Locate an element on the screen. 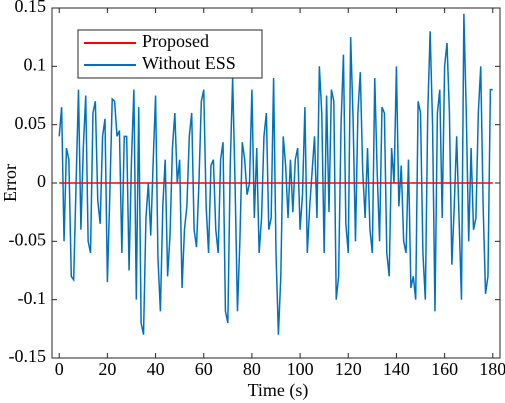 This screenshot has height=403, width=505. legend-box is located at coordinates (170, 54).